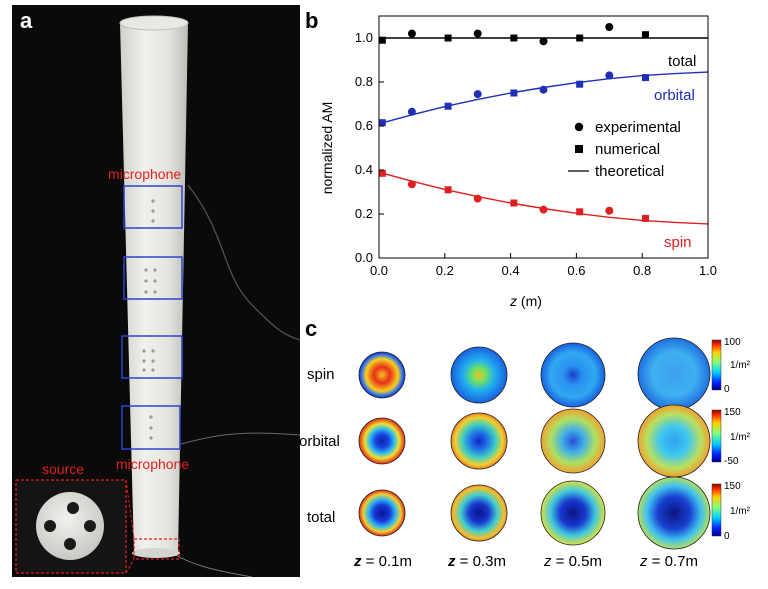  What do you see at coordinates (573, 375) in the screenshot?
I see `heatmap-spin-z05` at bounding box center [573, 375].